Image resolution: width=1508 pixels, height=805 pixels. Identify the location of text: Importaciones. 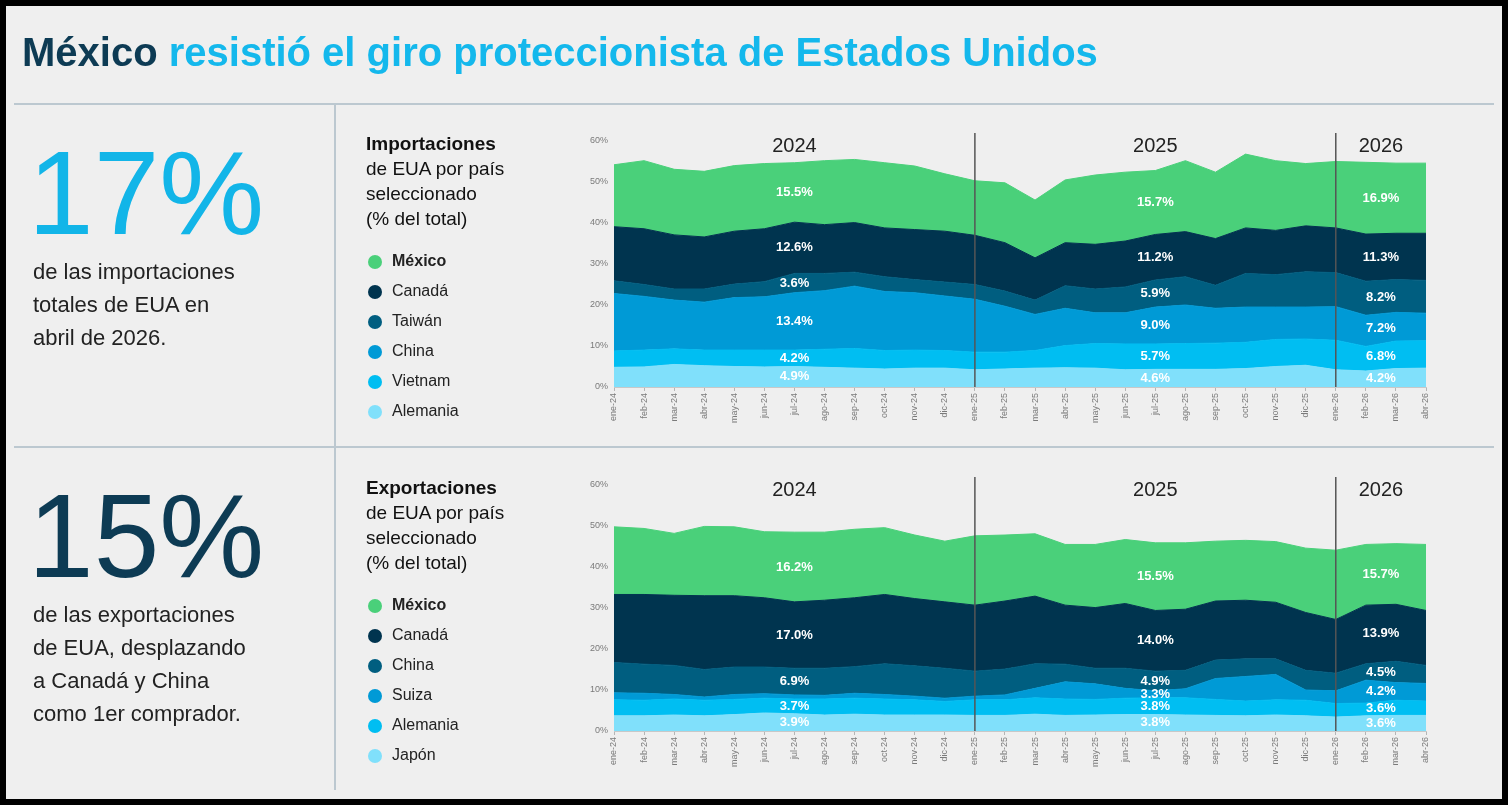
(431, 144).